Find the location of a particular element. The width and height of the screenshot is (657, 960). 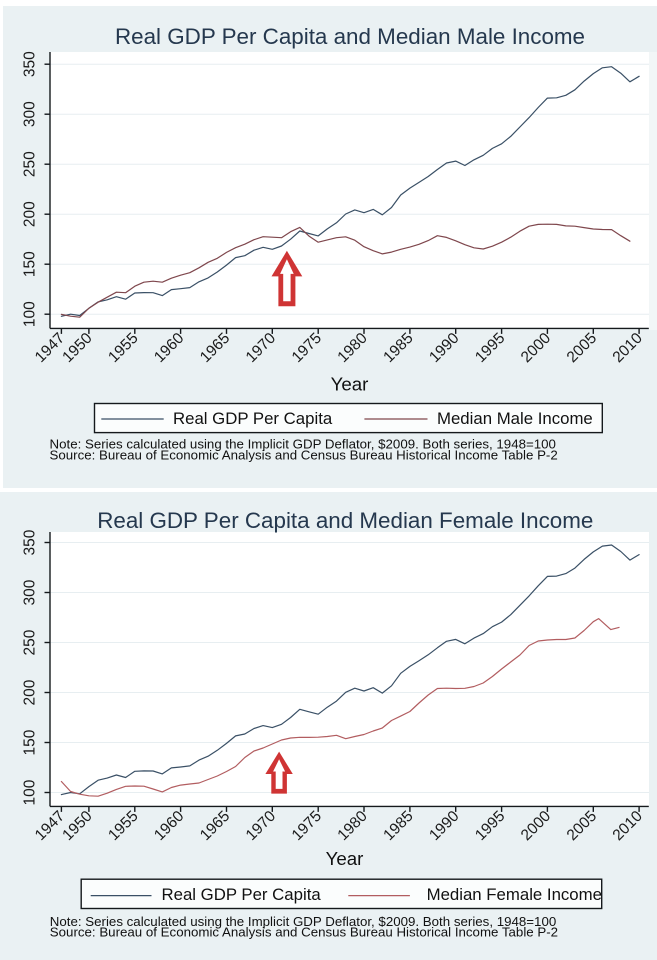

svg-text: Median Female Income is located at coordinates (514, 894).